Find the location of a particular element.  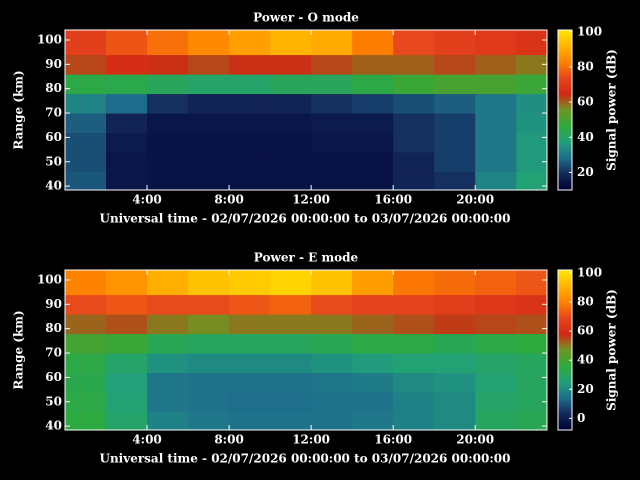

colorbar-tick-label: 20 is located at coordinates (585, 389).